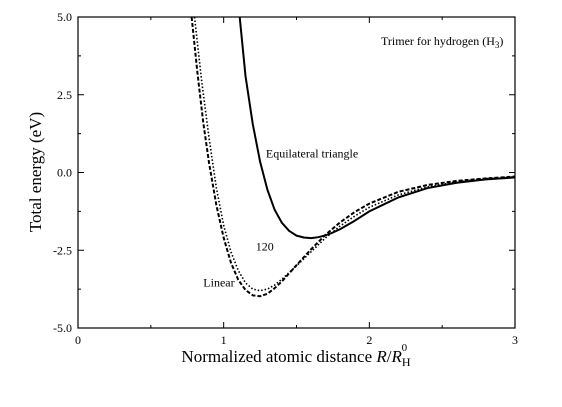 The height and width of the screenshot is (407, 562). What do you see at coordinates (64, 95) in the screenshot?
I see `y-tick-label: 2.5` at bounding box center [64, 95].